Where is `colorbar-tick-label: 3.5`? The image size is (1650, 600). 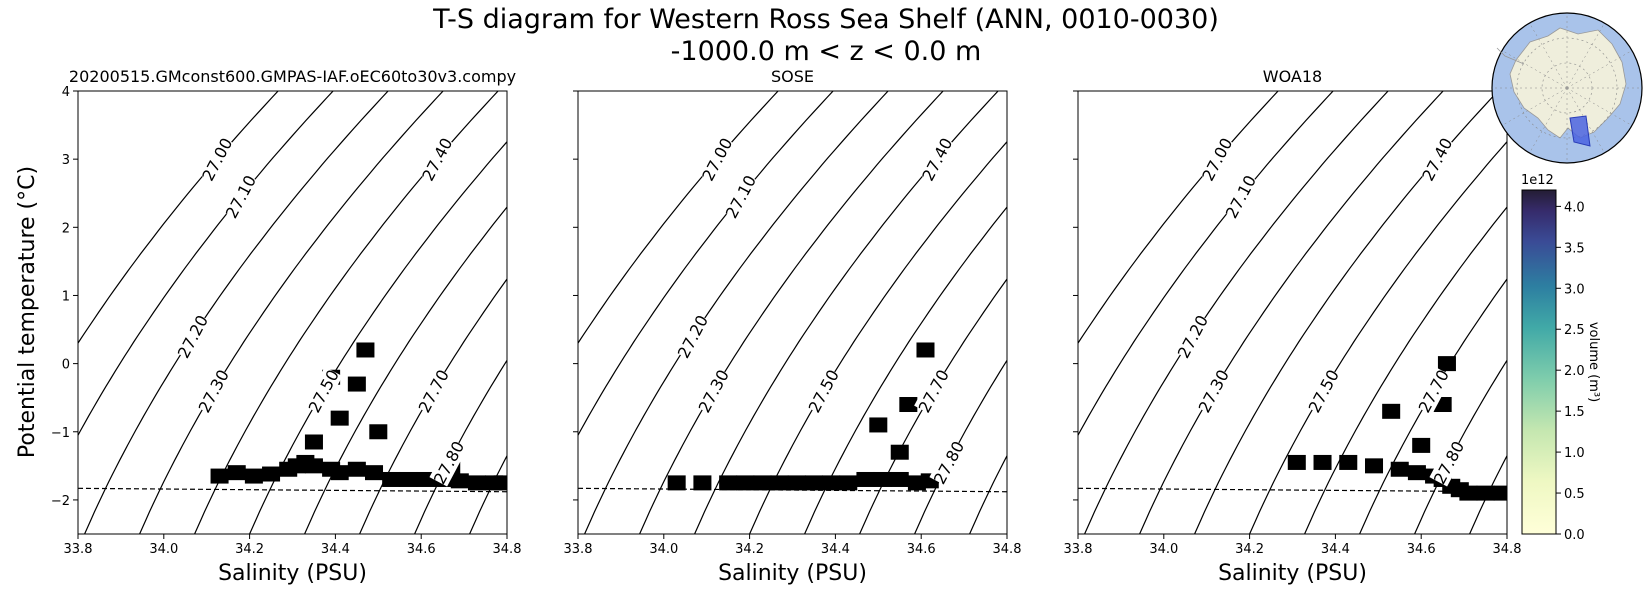
colorbar-tick-label: 3.5 is located at coordinates (1574, 248).